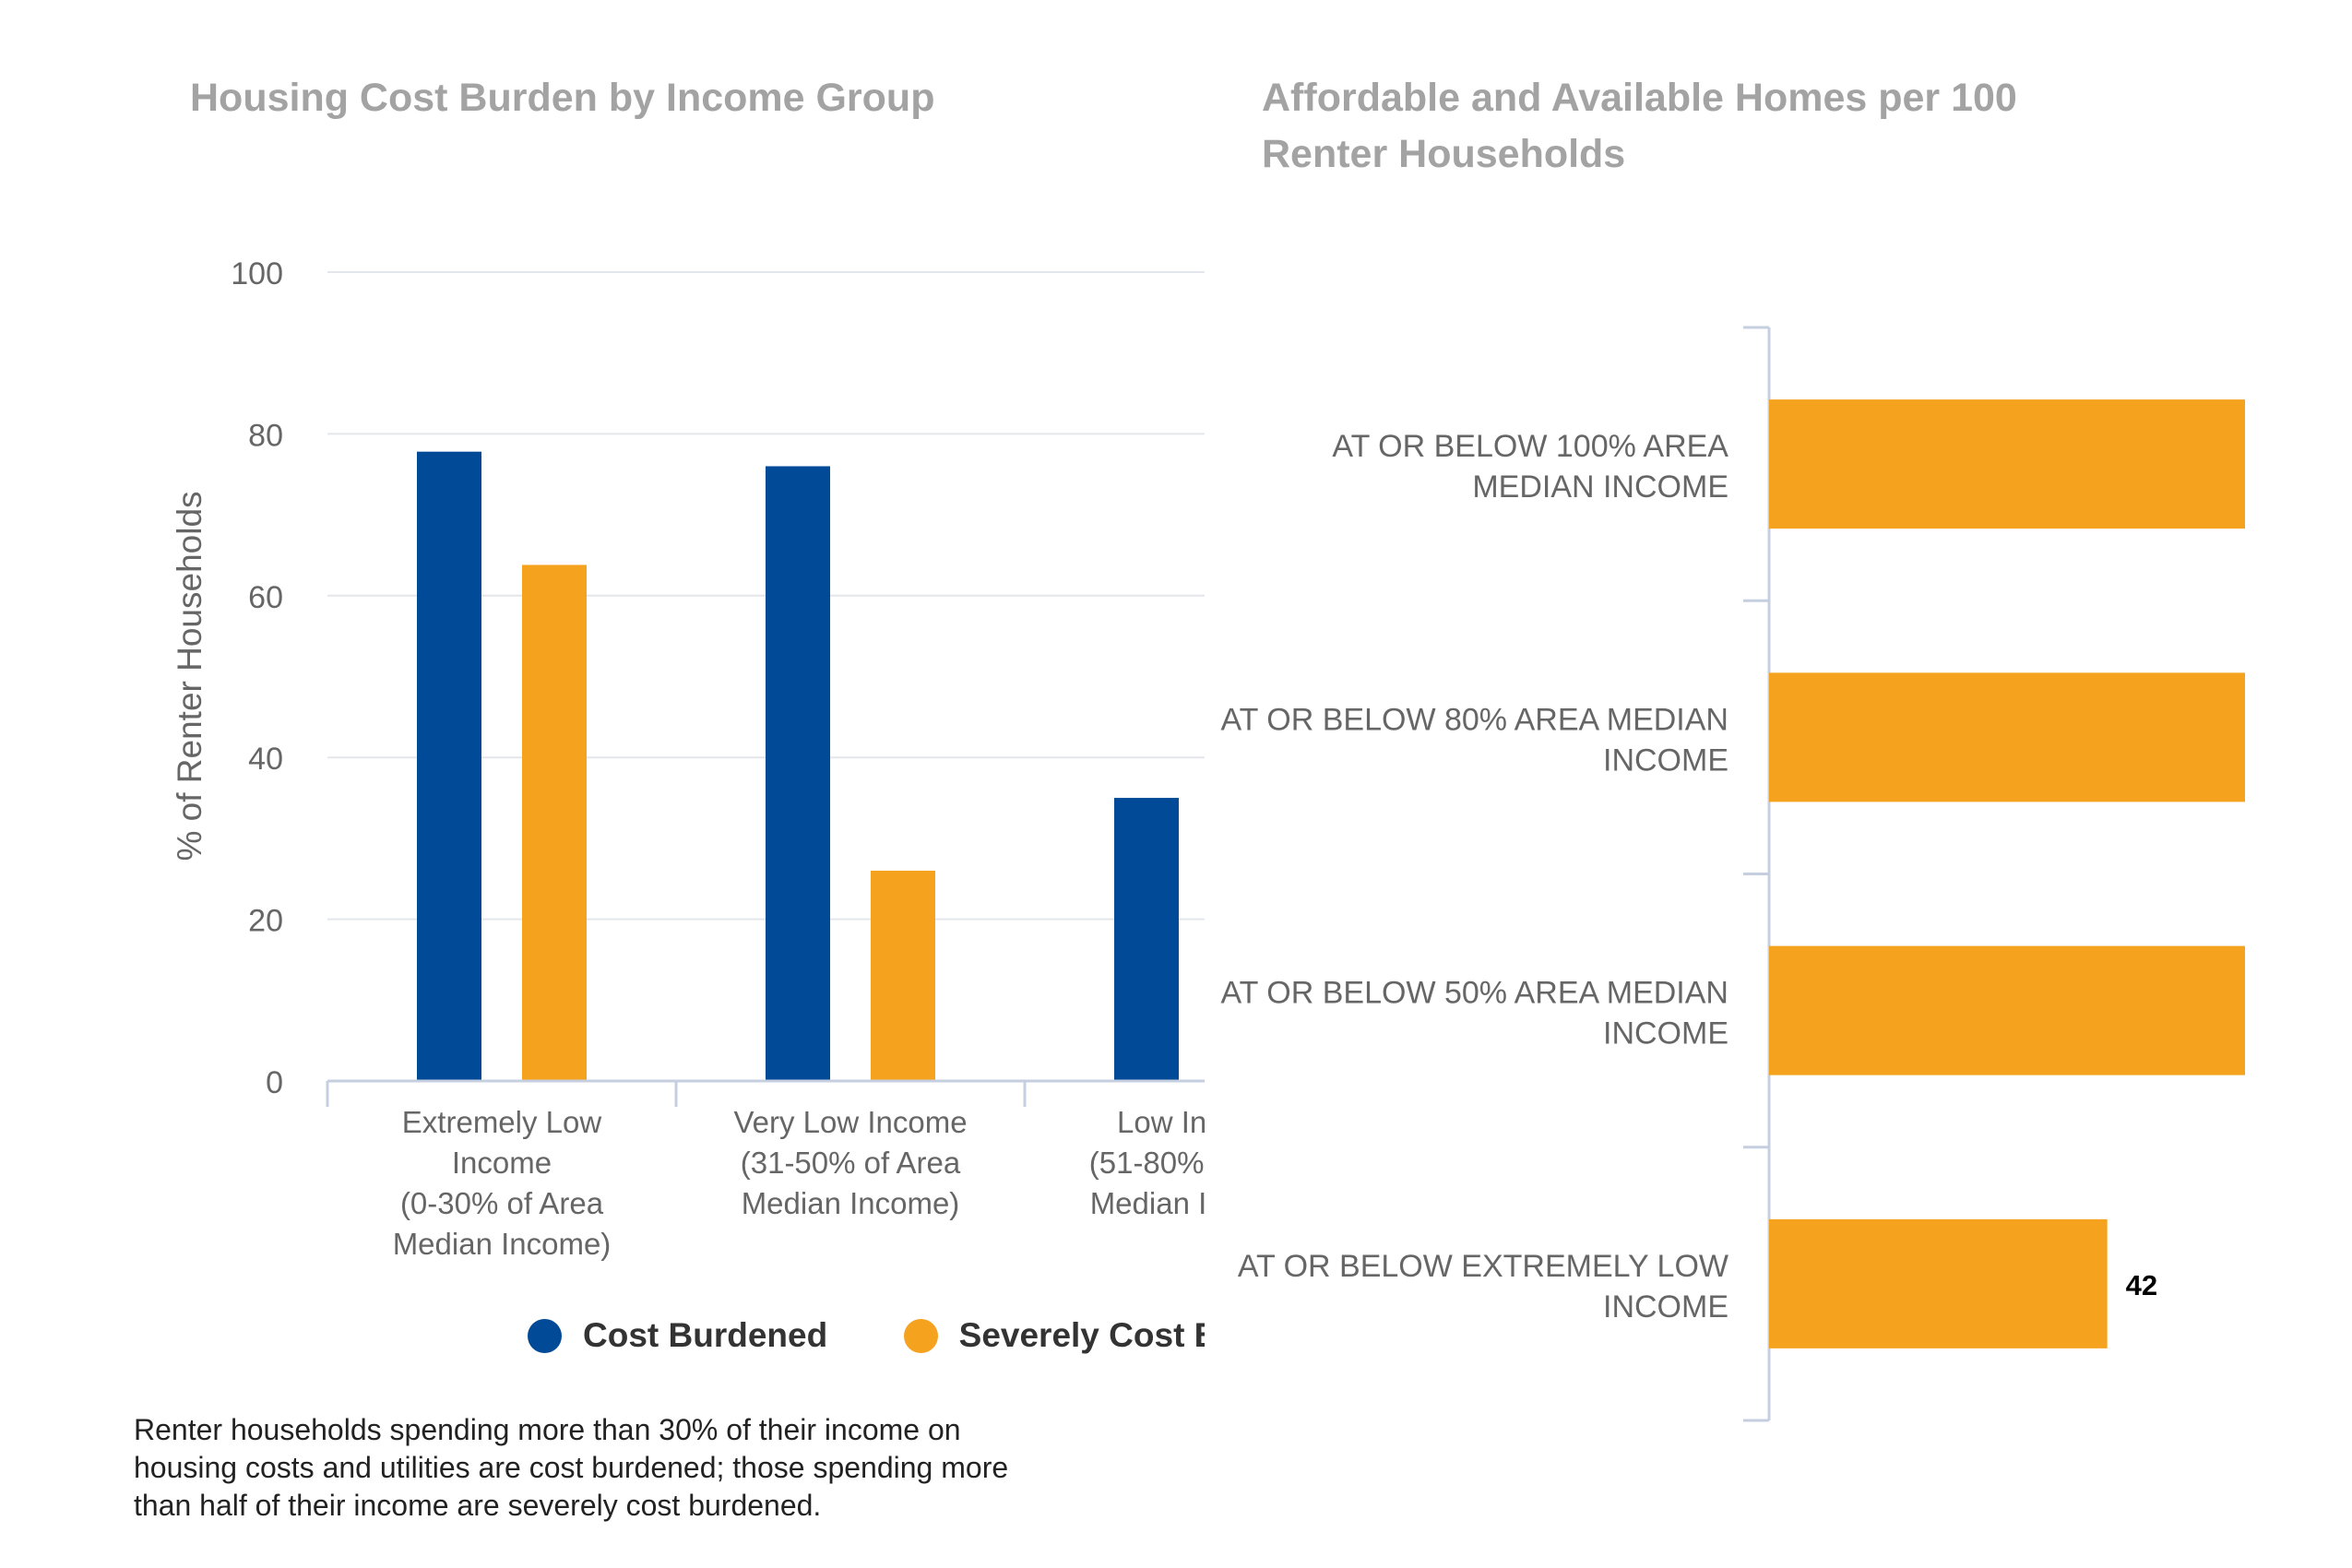  What do you see at coordinates (265, 435) in the screenshot?
I see `y-tick-label: 80` at bounding box center [265, 435].